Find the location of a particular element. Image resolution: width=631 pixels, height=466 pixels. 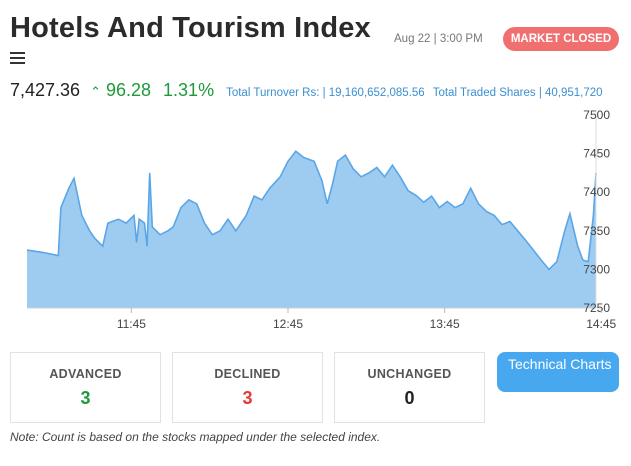

x-tick-label: 11:45 is located at coordinates (131, 324).